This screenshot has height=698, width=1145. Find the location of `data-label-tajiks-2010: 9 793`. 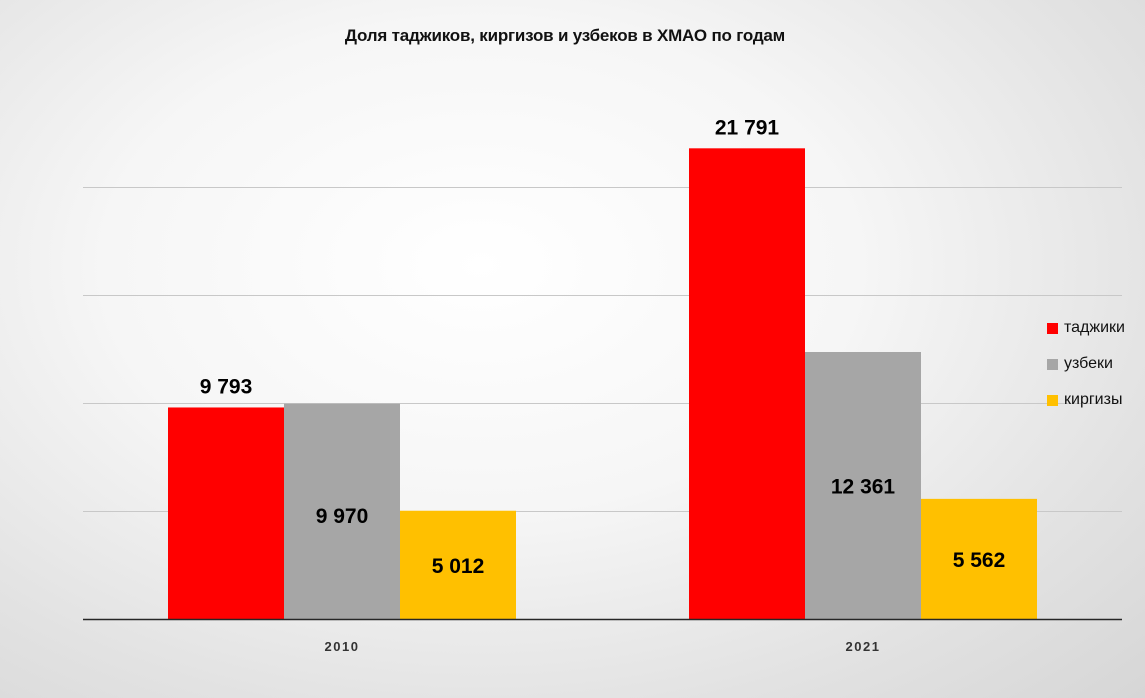

data-label-tajiks-2010: 9 793 is located at coordinates (226, 386).